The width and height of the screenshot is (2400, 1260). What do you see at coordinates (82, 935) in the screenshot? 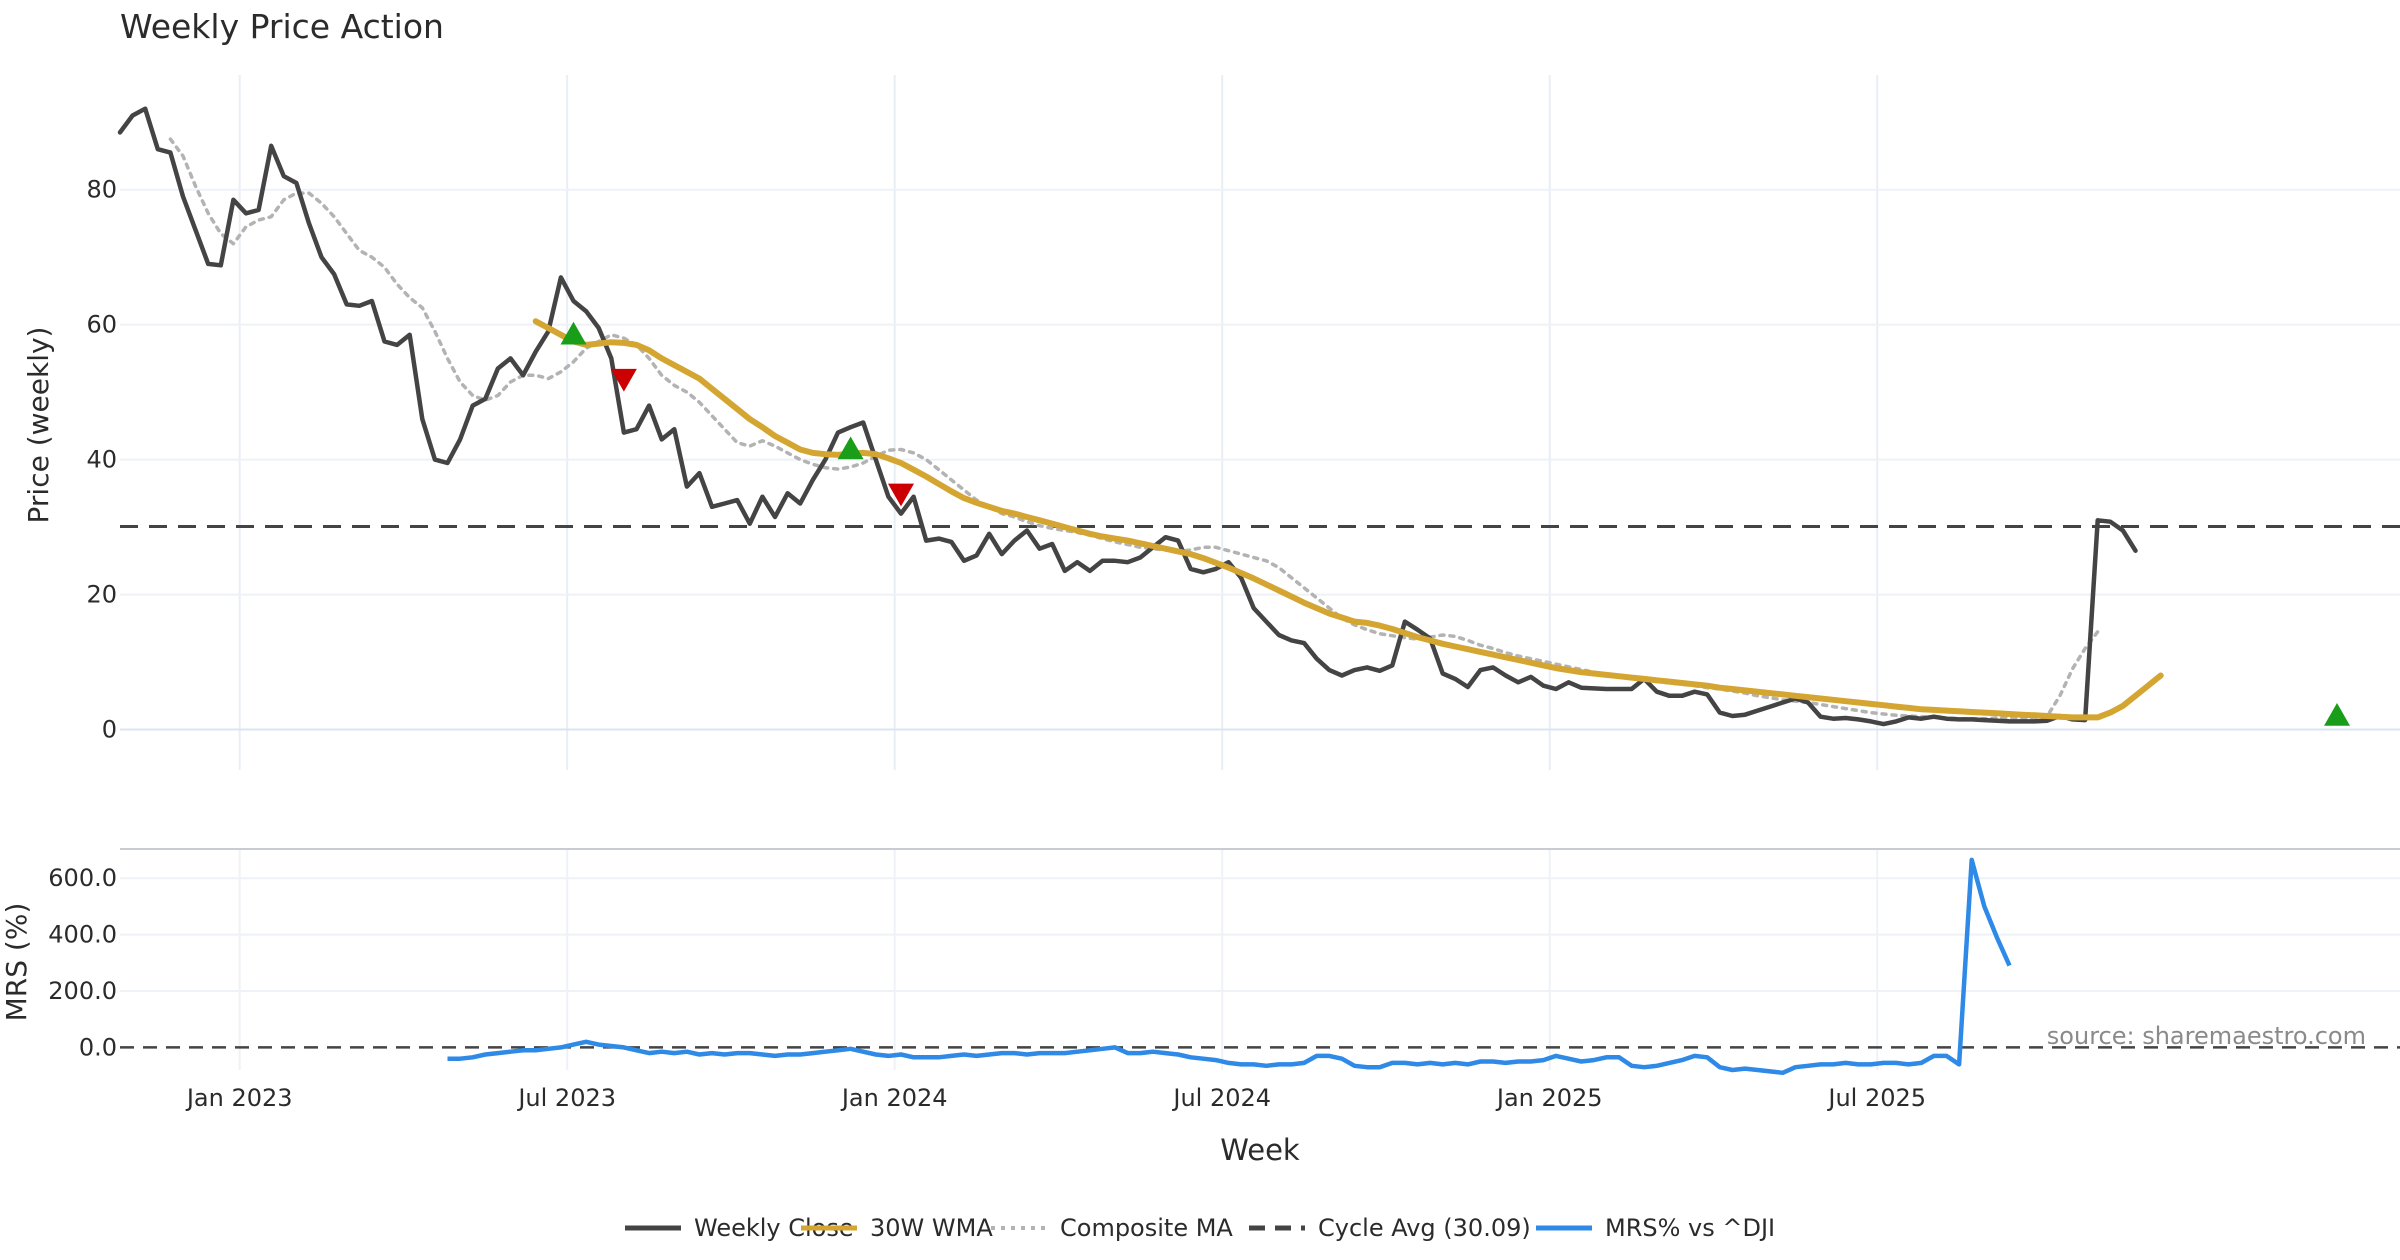
I see `mrs-y-tick-label: 400.0` at bounding box center [82, 935].